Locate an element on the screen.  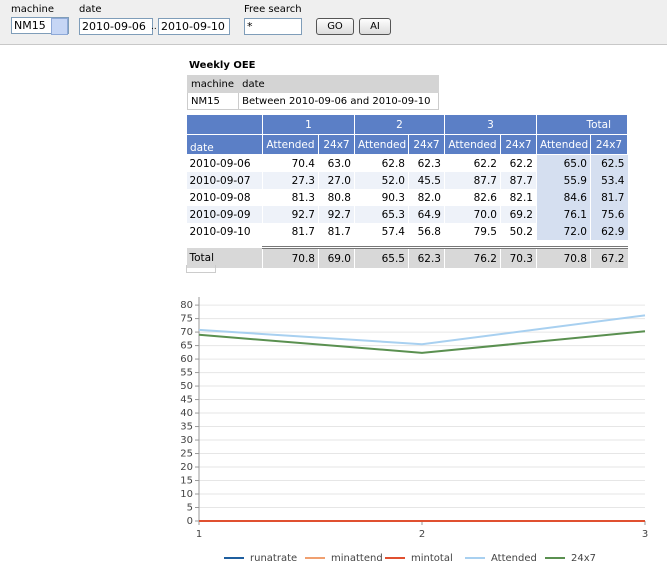
y-tick-label: 35 is located at coordinates (186, 427).